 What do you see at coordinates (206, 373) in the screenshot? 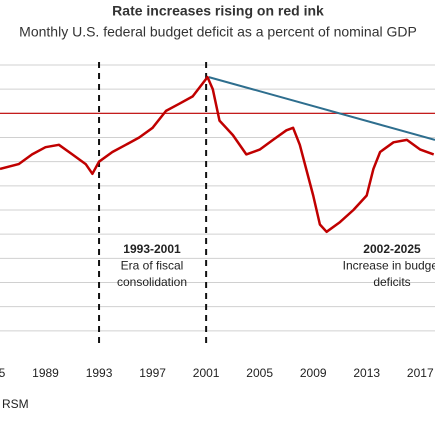
I see `x-tick-label: 2001` at bounding box center [206, 373].